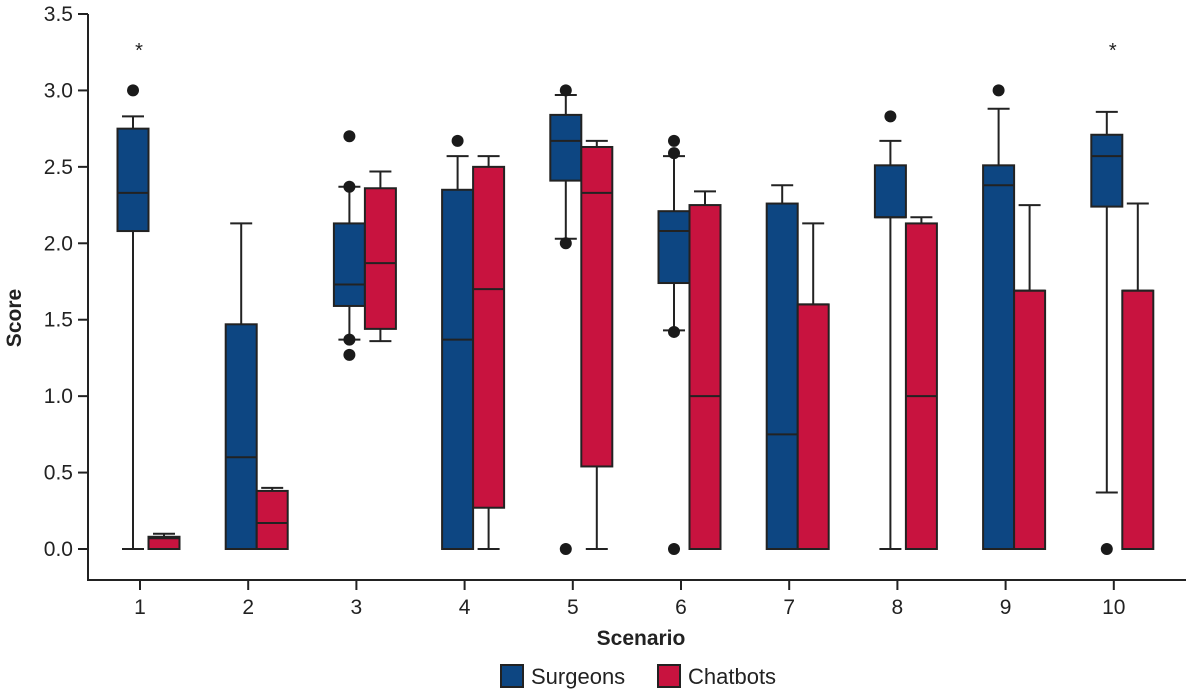  I want to click on y-tick-label: 3.0, so click(58, 90).